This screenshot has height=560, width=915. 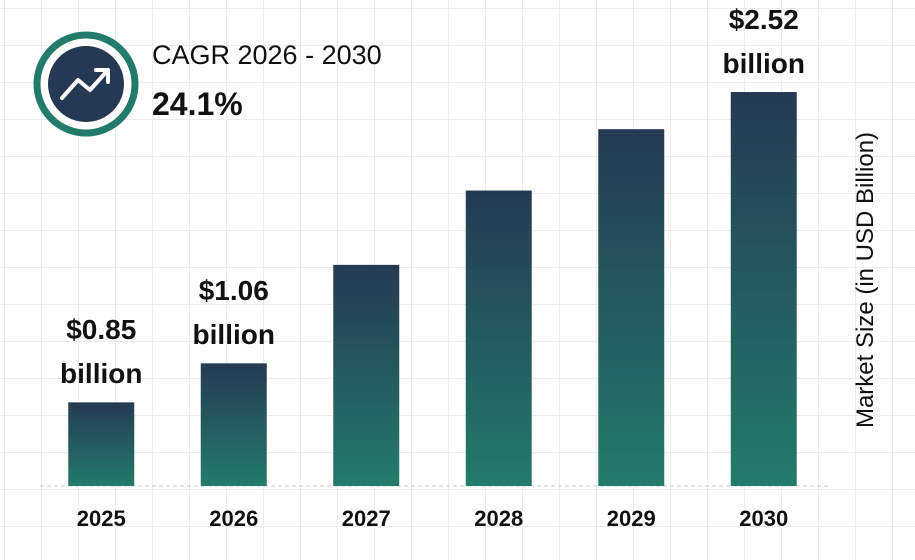 What do you see at coordinates (499, 518) in the screenshot?
I see `x-tick-label: 2028` at bounding box center [499, 518].